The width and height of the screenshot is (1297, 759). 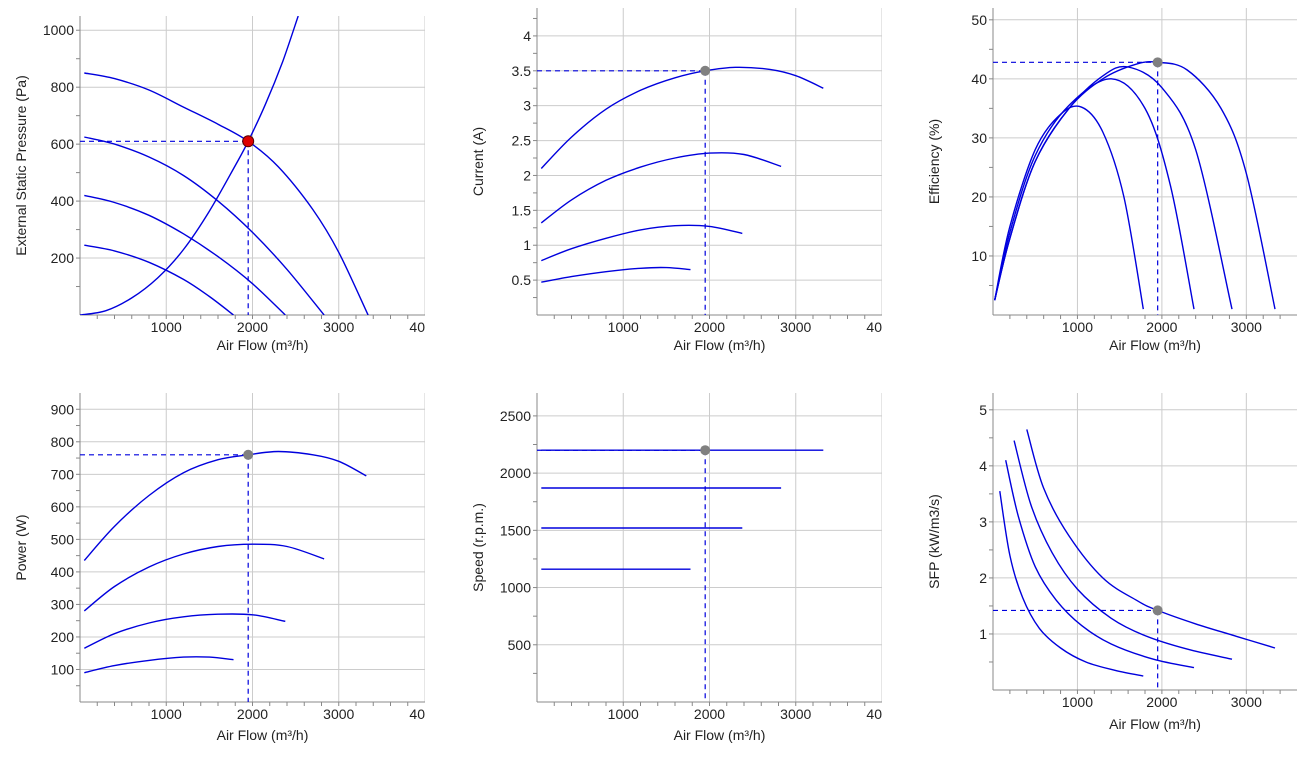 I want to click on y-tick-label: 50, so click(x=979, y=20).